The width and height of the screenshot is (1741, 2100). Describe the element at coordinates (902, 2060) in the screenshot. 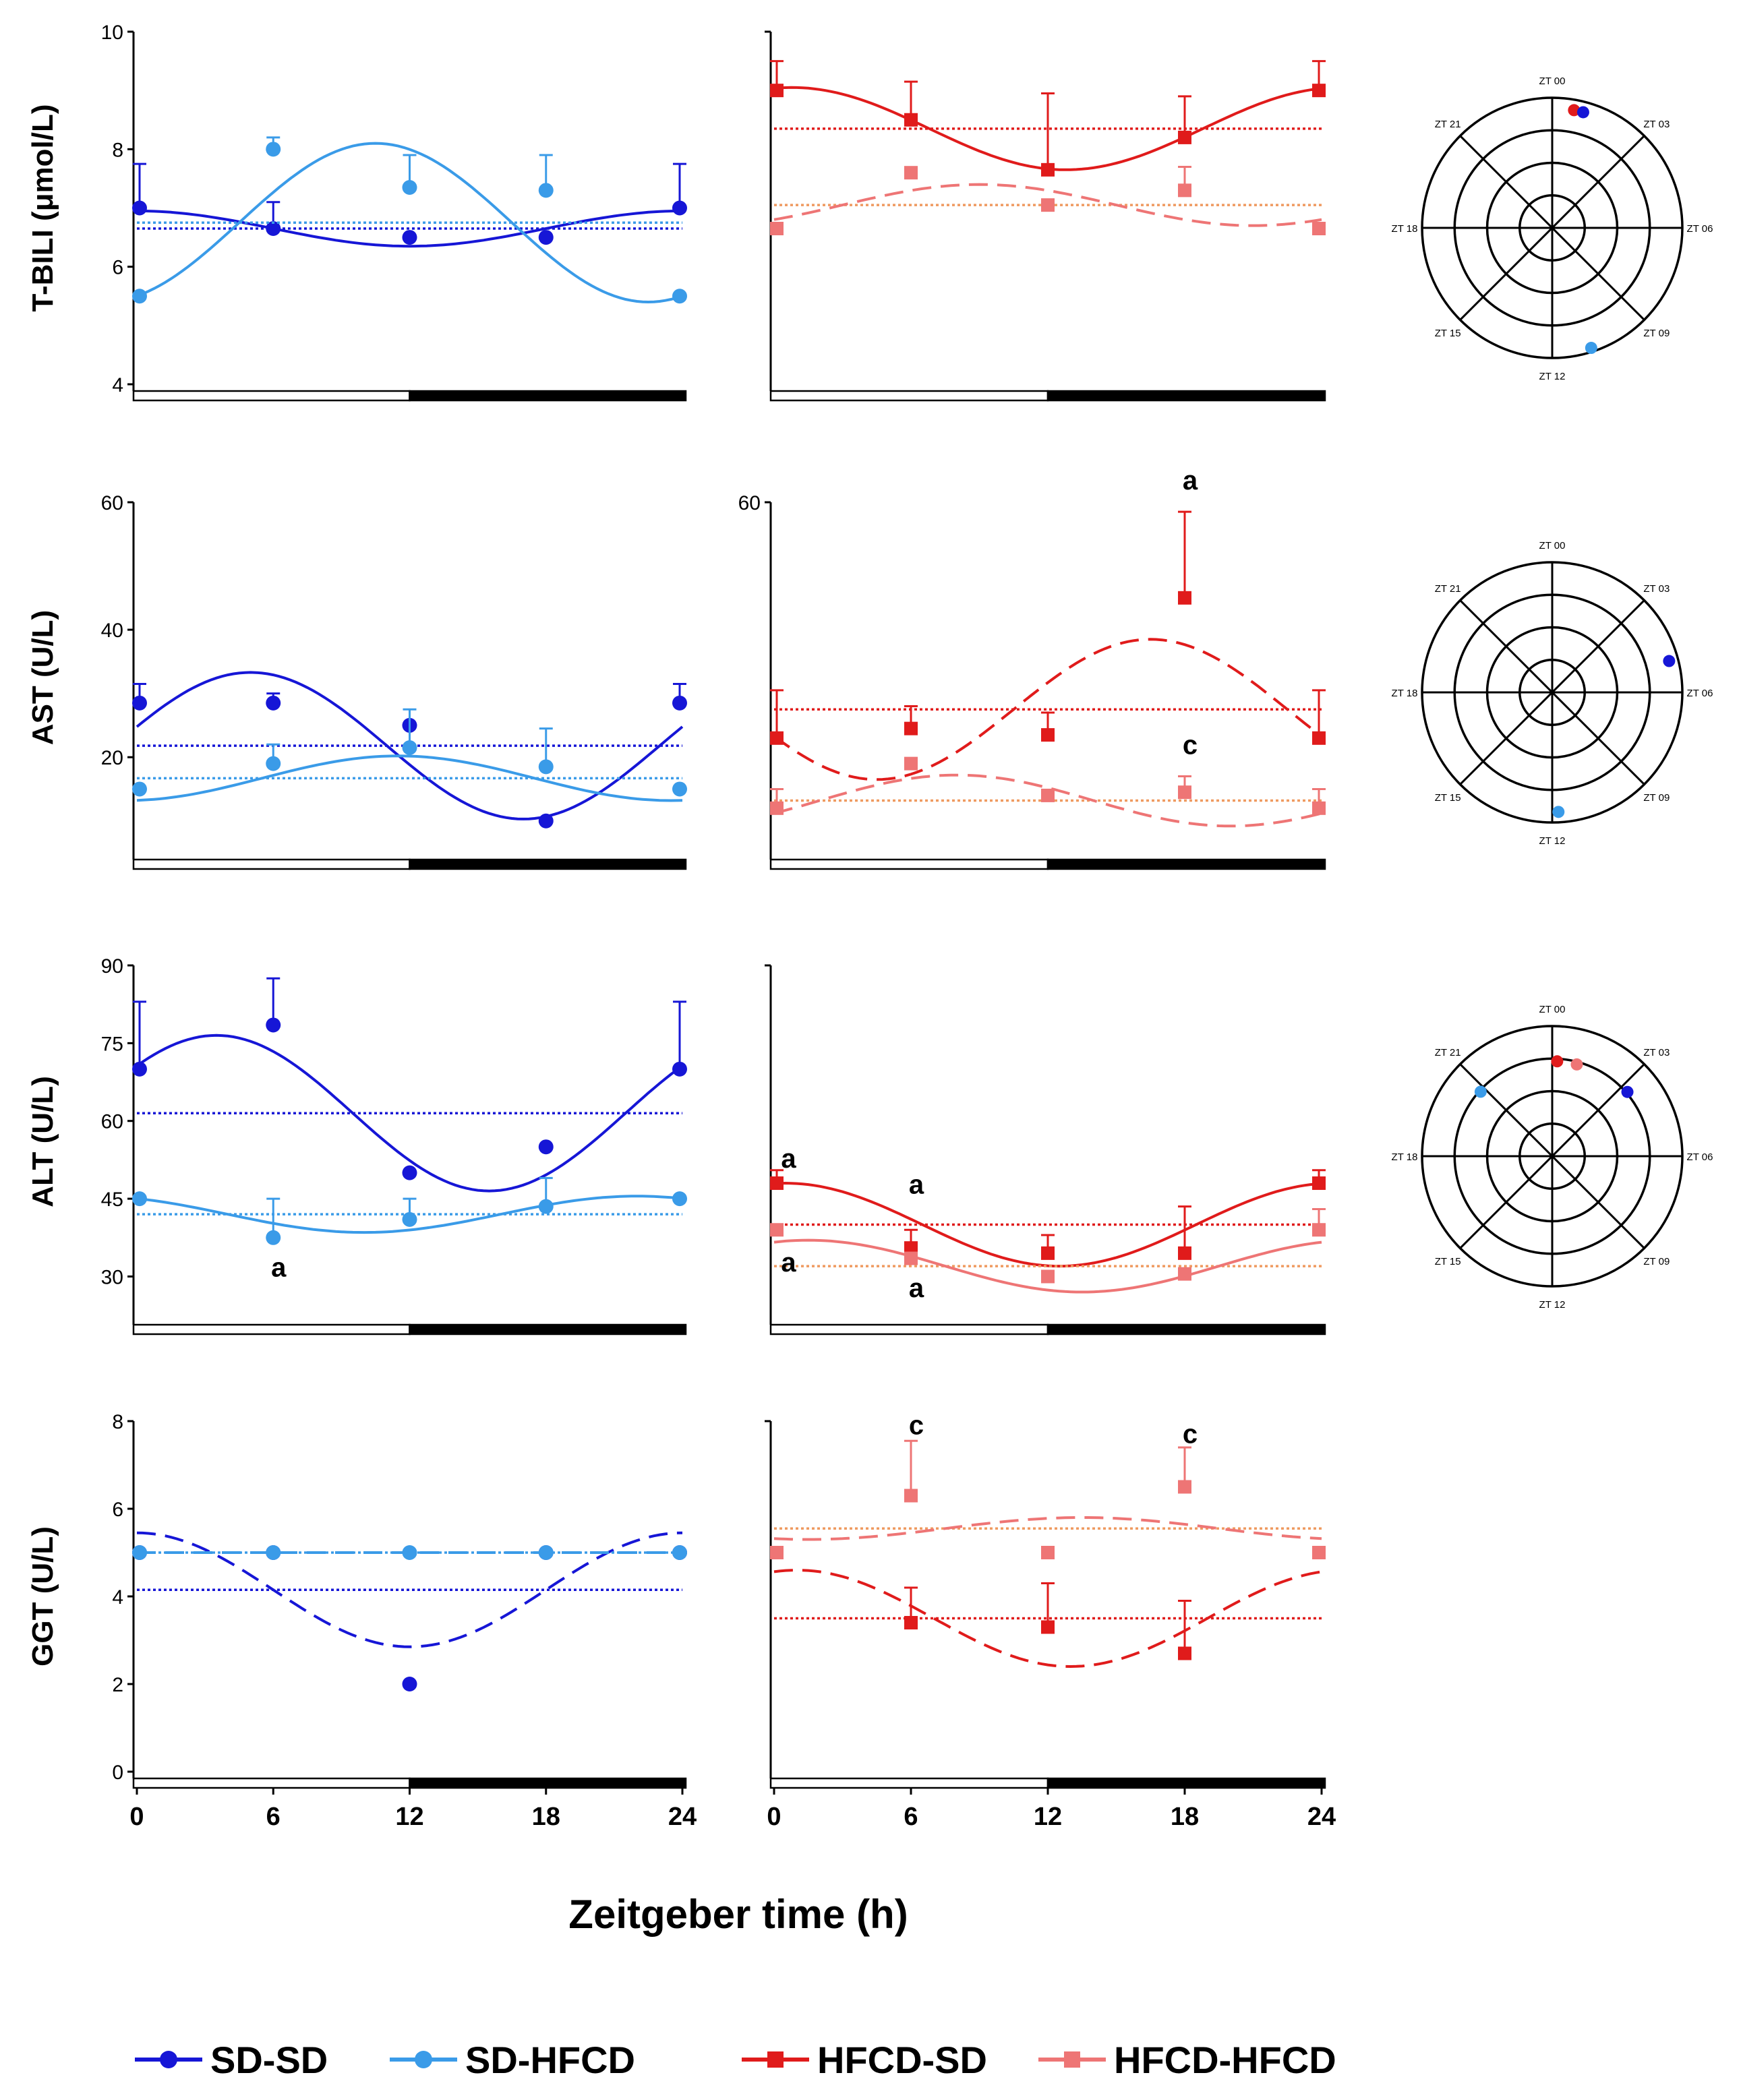

I see `legend-label: HFCD-SD` at that location.